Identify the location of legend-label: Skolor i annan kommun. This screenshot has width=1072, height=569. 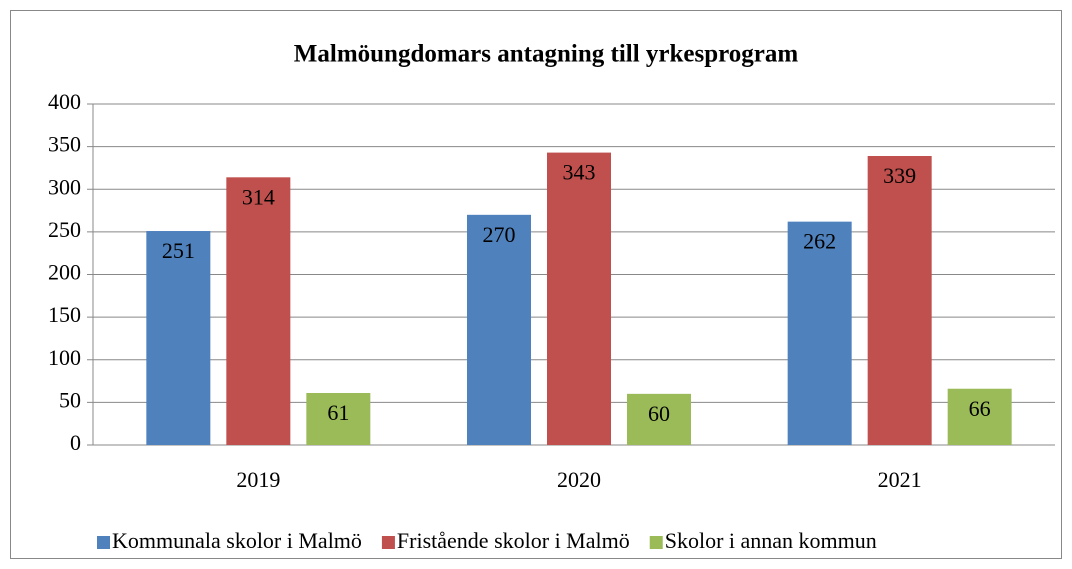
(771, 540).